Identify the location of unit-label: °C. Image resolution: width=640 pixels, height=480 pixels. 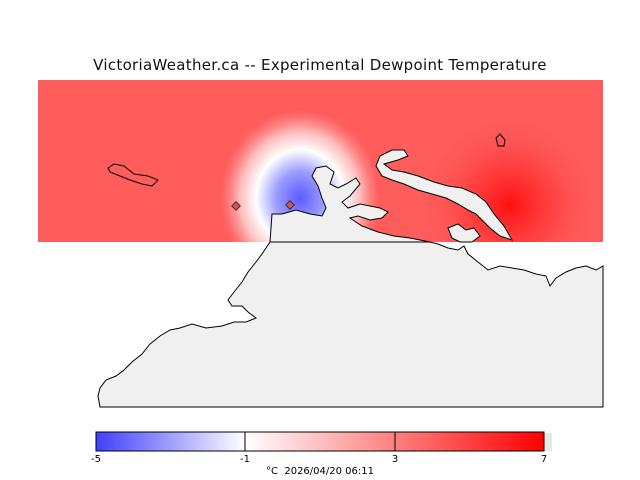
(272, 471).